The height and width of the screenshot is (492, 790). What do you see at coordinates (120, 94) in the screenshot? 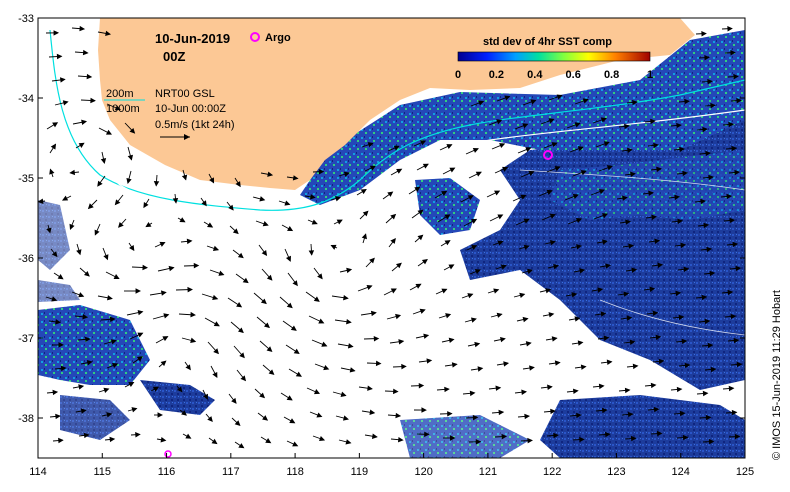
I see `legend-contour-200m: 200m` at bounding box center [120, 94].